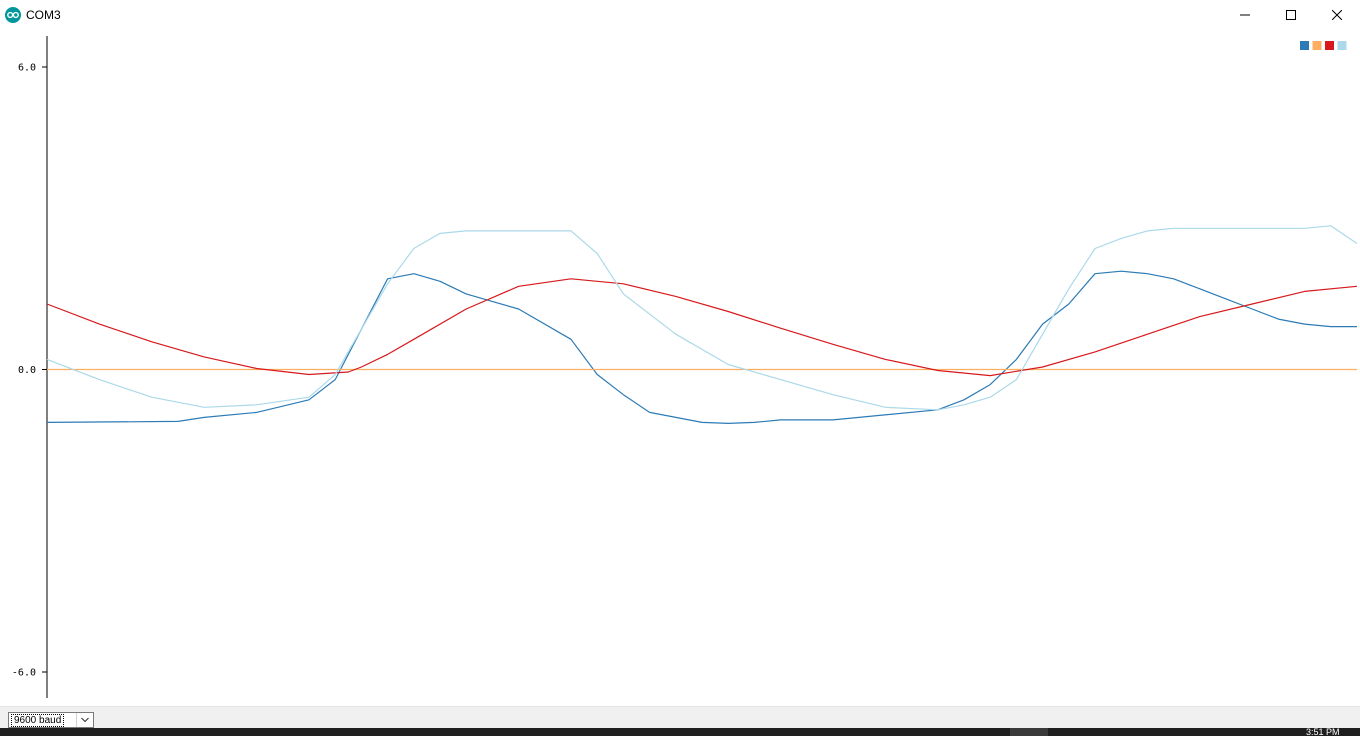 This screenshot has height=736, width=1360. I want to click on y-tick-label: -6.0, so click(24, 673).